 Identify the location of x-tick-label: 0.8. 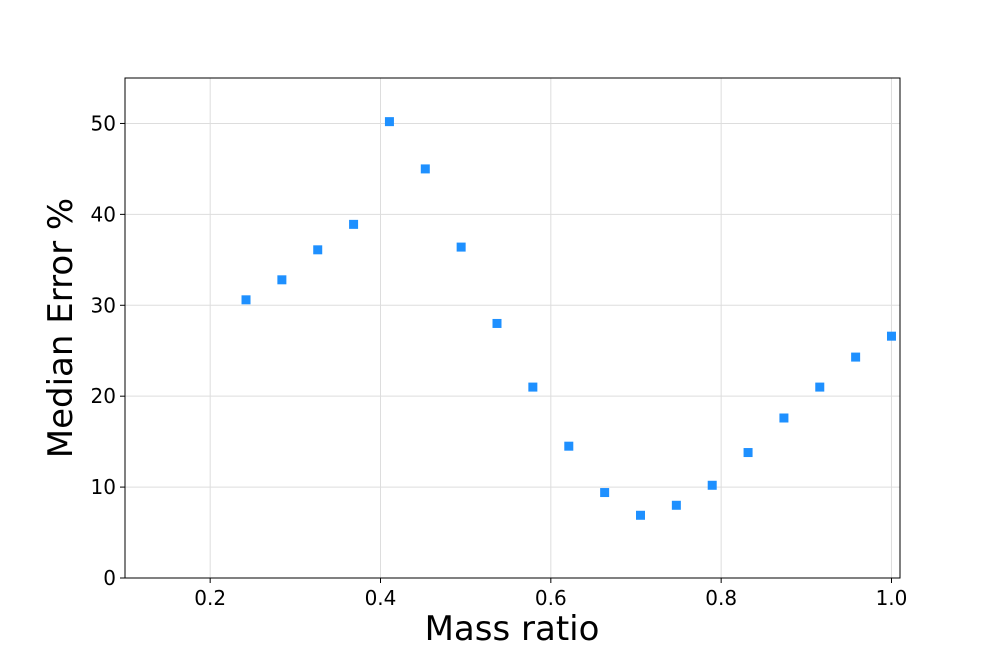
(721, 598).